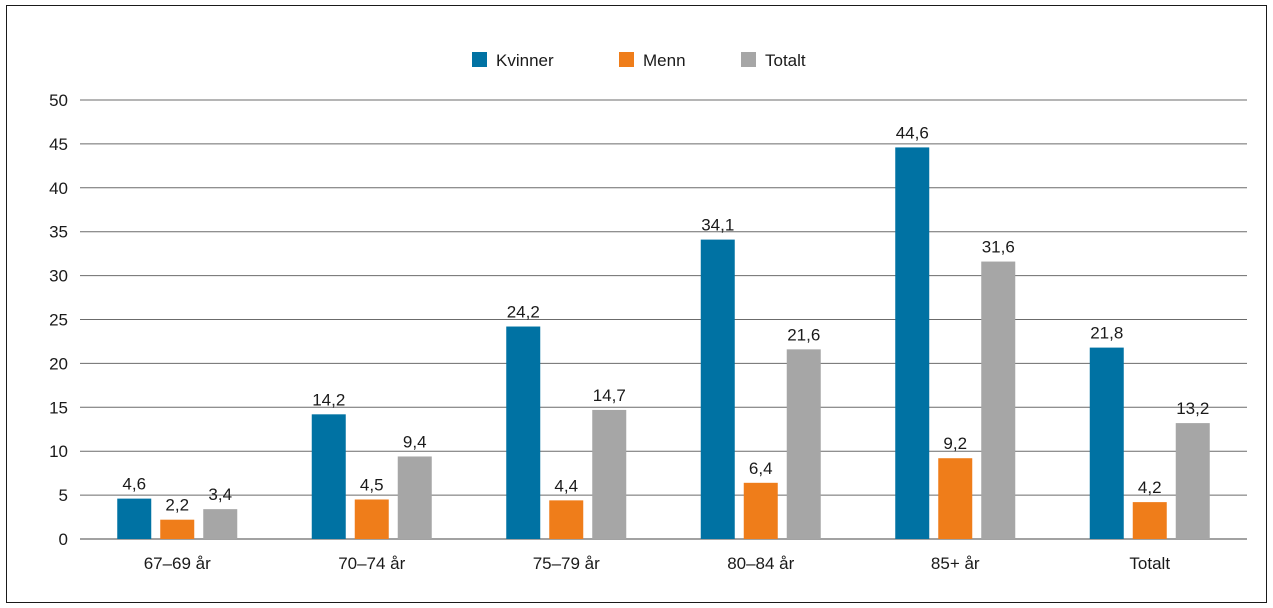  Describe the element at coordinates (785, 60) in the screenshot. I see `legend-label: Totalt` at that location.